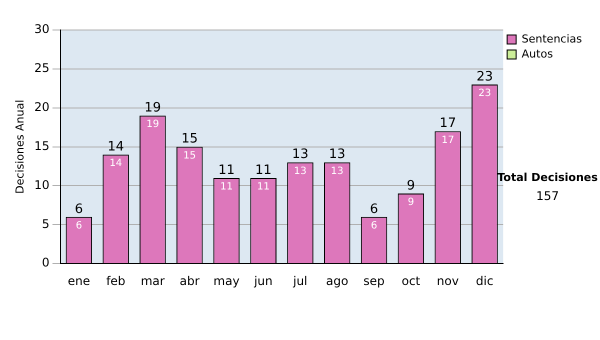 Image resolution: width=600 pixels, height=340 pixels. Describe the element at coordinates (46, 223) in the screenshot. I see `y-tick-label: 5` at that location.